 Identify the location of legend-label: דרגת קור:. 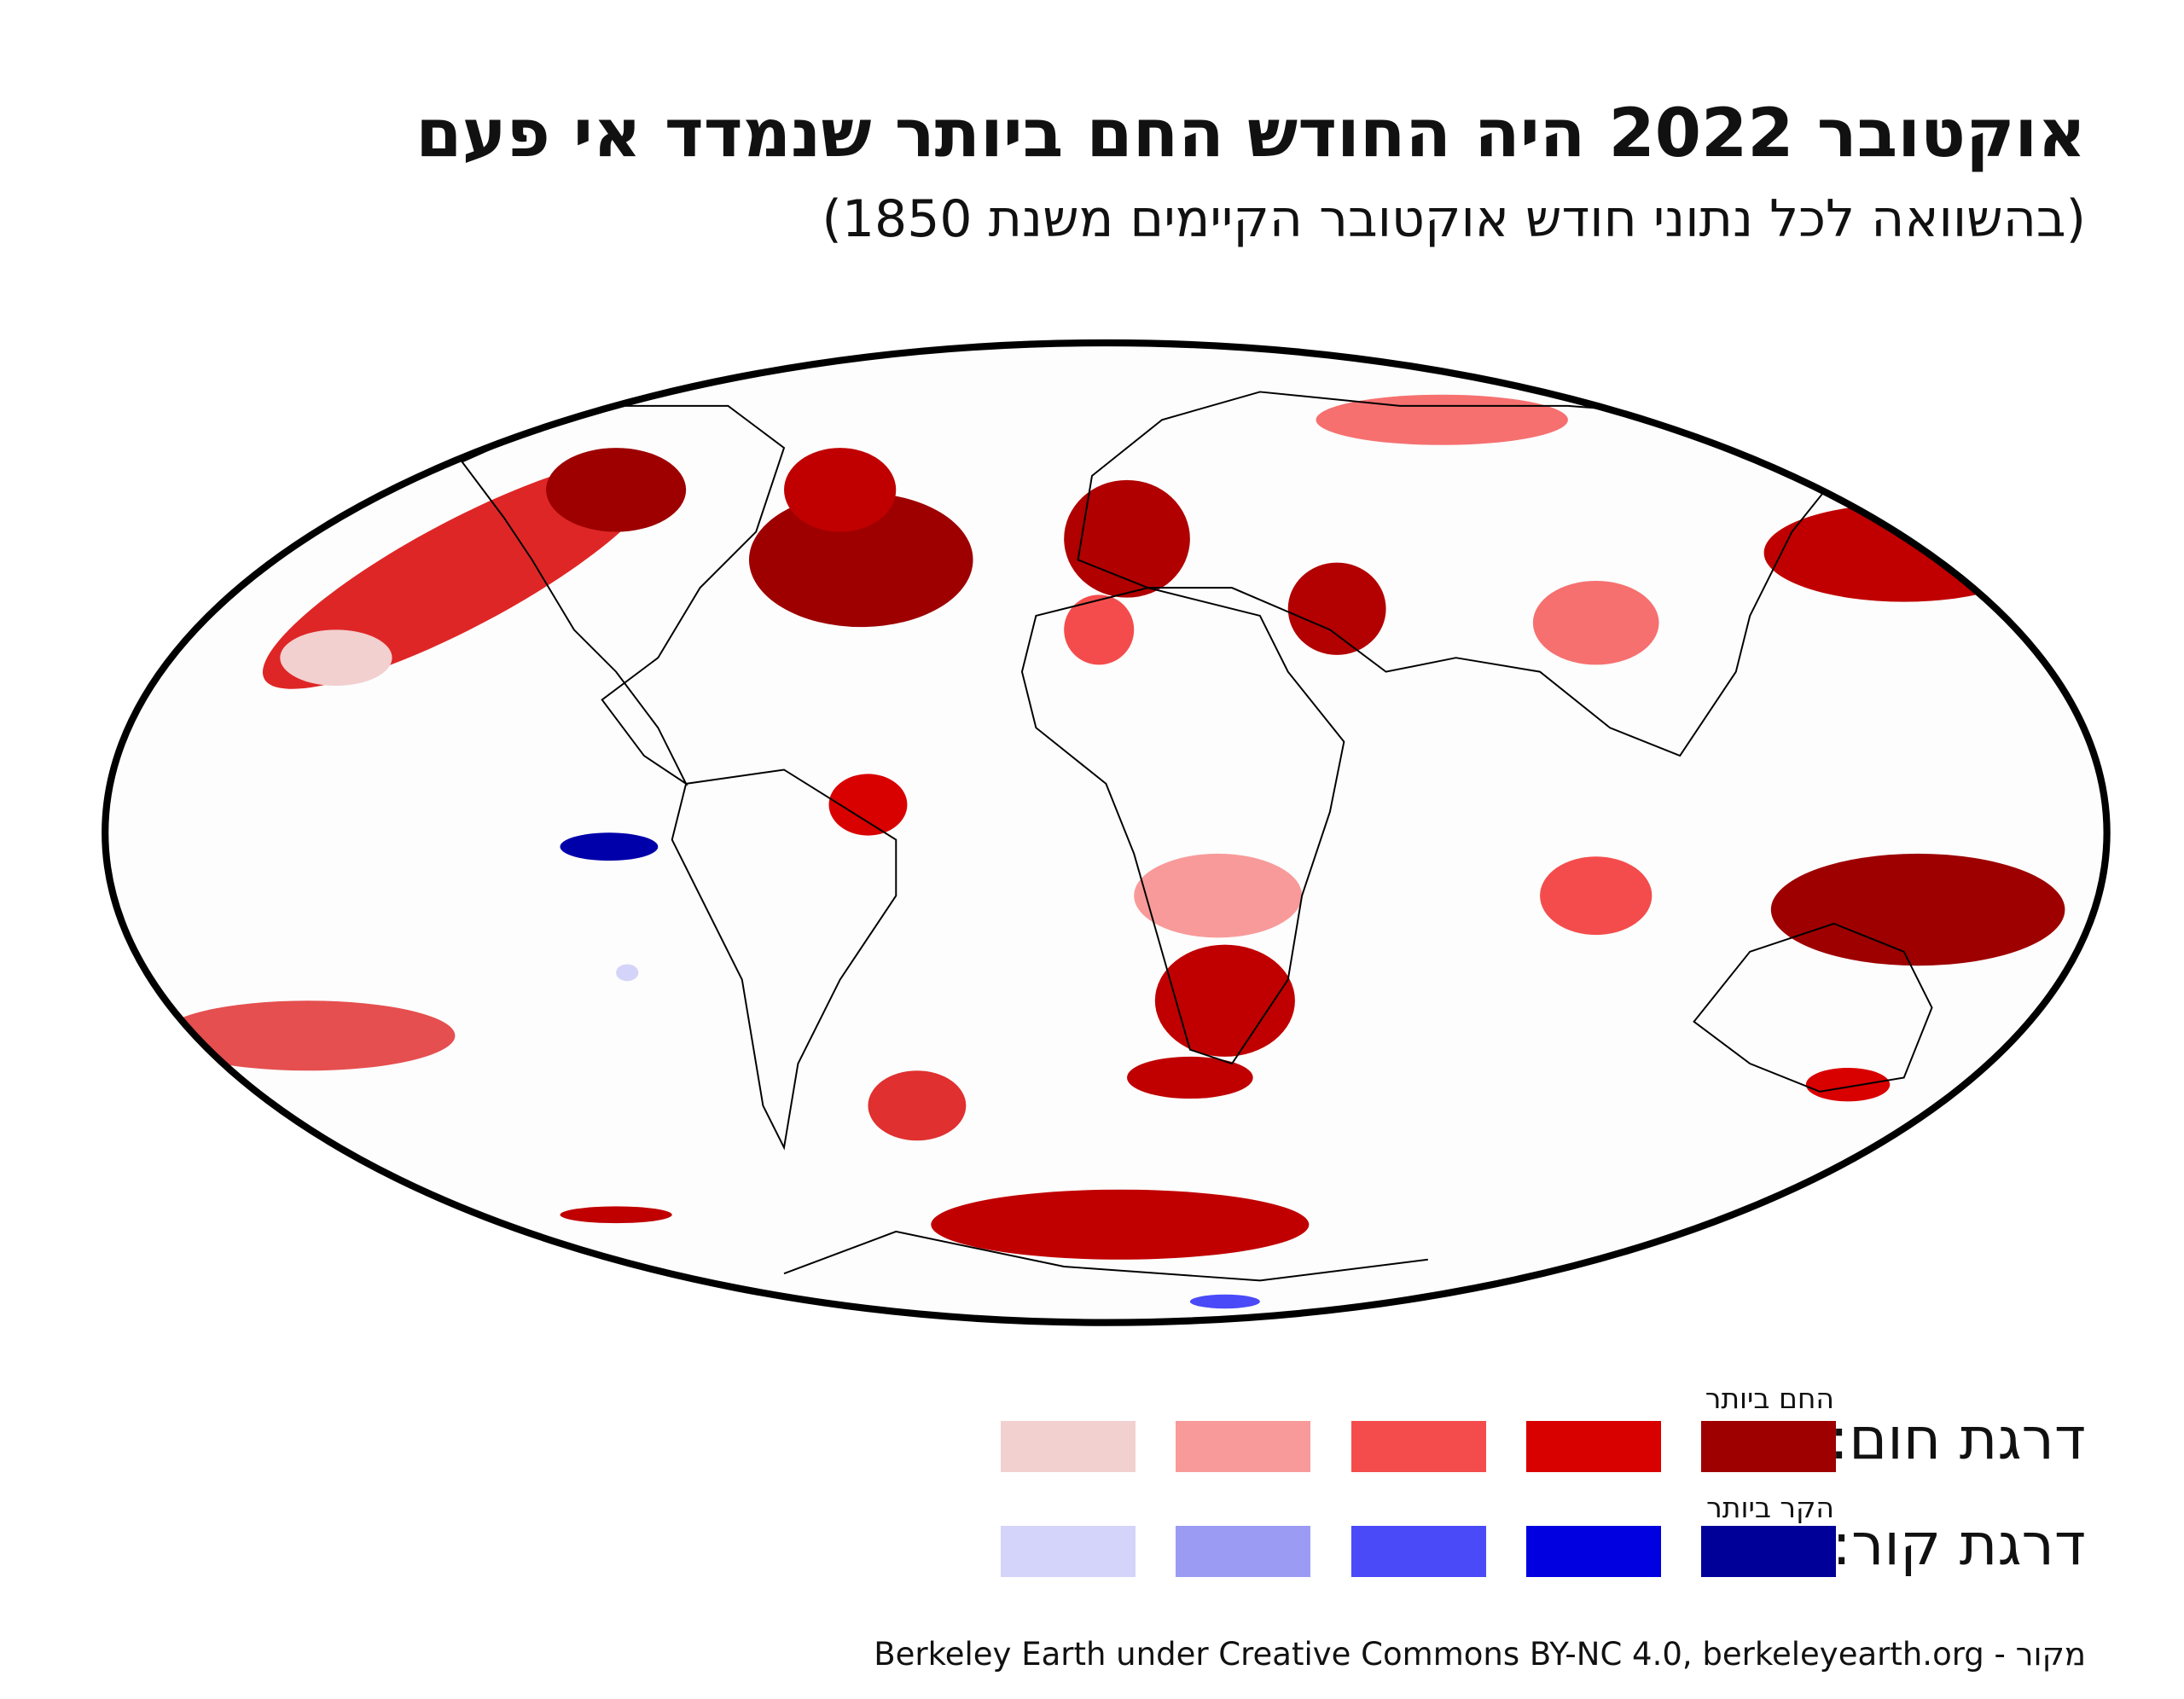
(1959, 1545).